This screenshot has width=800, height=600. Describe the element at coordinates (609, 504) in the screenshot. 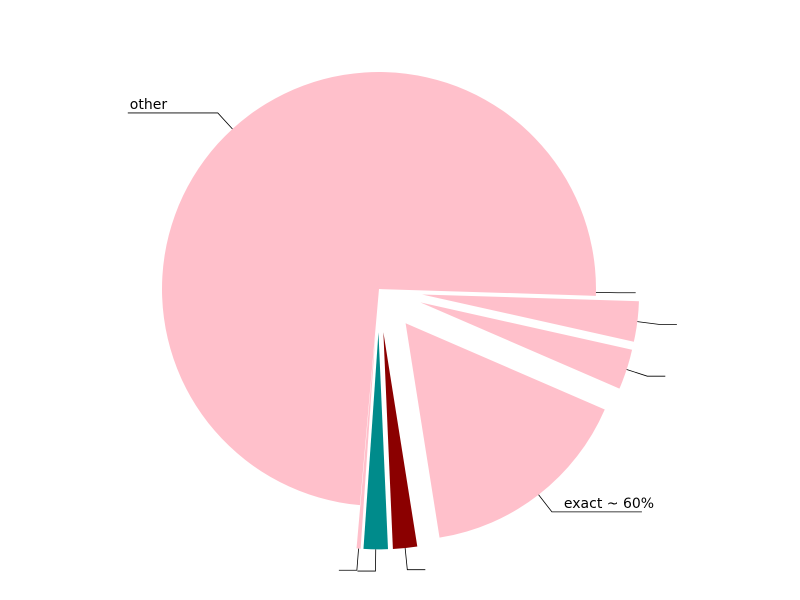

I see `slice-label-3: exact ~ 60%` at that location.